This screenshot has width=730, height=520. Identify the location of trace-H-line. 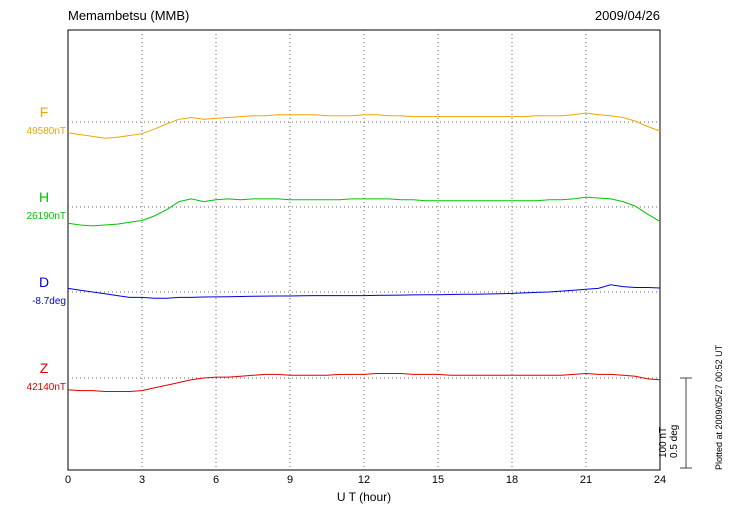
(364, 211).